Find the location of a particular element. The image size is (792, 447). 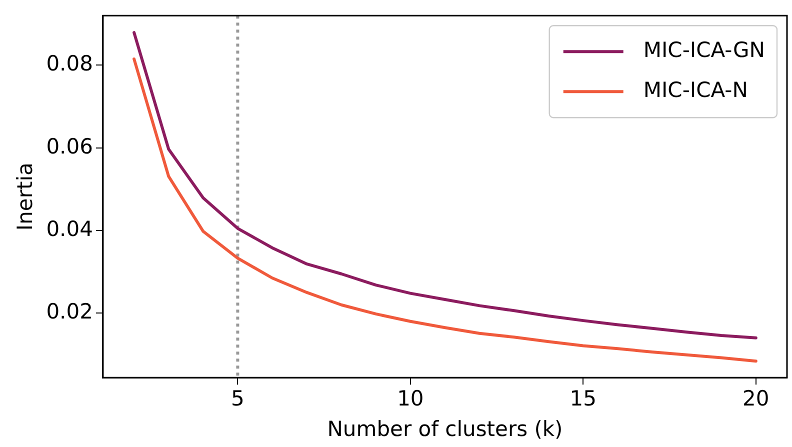

x-axis-title: Number of clusters (k) is located at coordinates (445, 428).